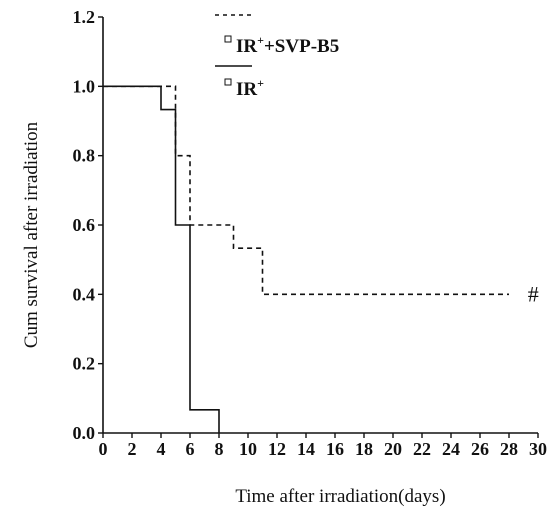  What do you see at coordinates (219, 449) in the screenshot?
I see `x-tick-label: 8` at bounding box center [219, 449].